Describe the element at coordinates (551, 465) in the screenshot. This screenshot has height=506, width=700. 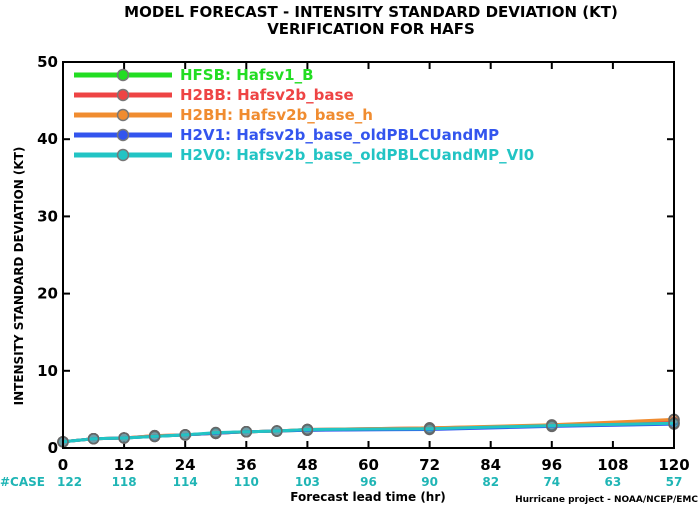
I see `x-tick-label: 96` at that location.